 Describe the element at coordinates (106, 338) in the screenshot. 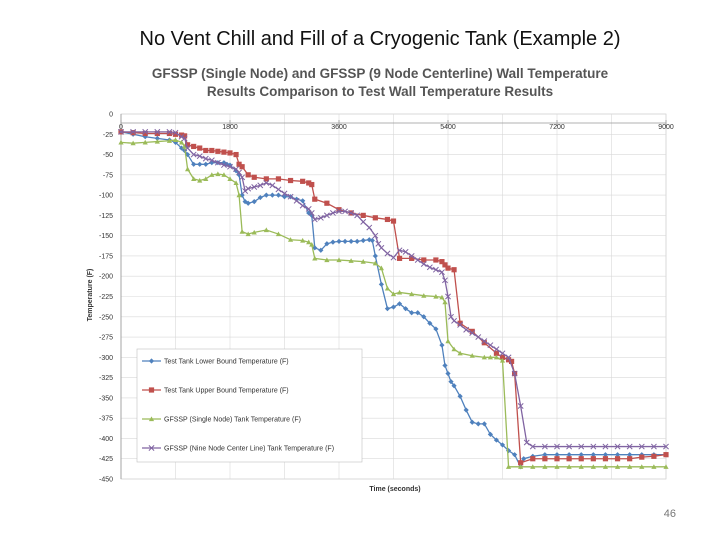

I see `y-tick-label: -275` at that location.